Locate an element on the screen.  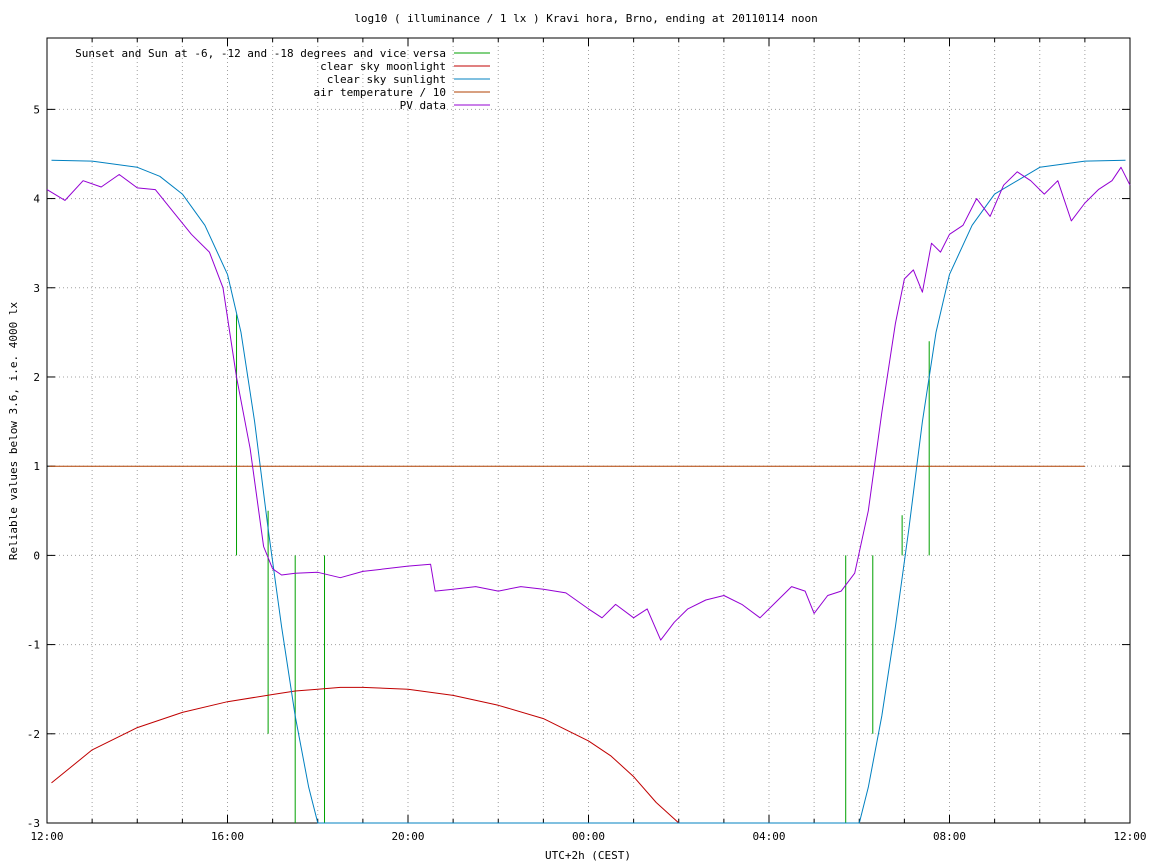
x-tick-label: 16:00 is located at coordinates (227, 836).